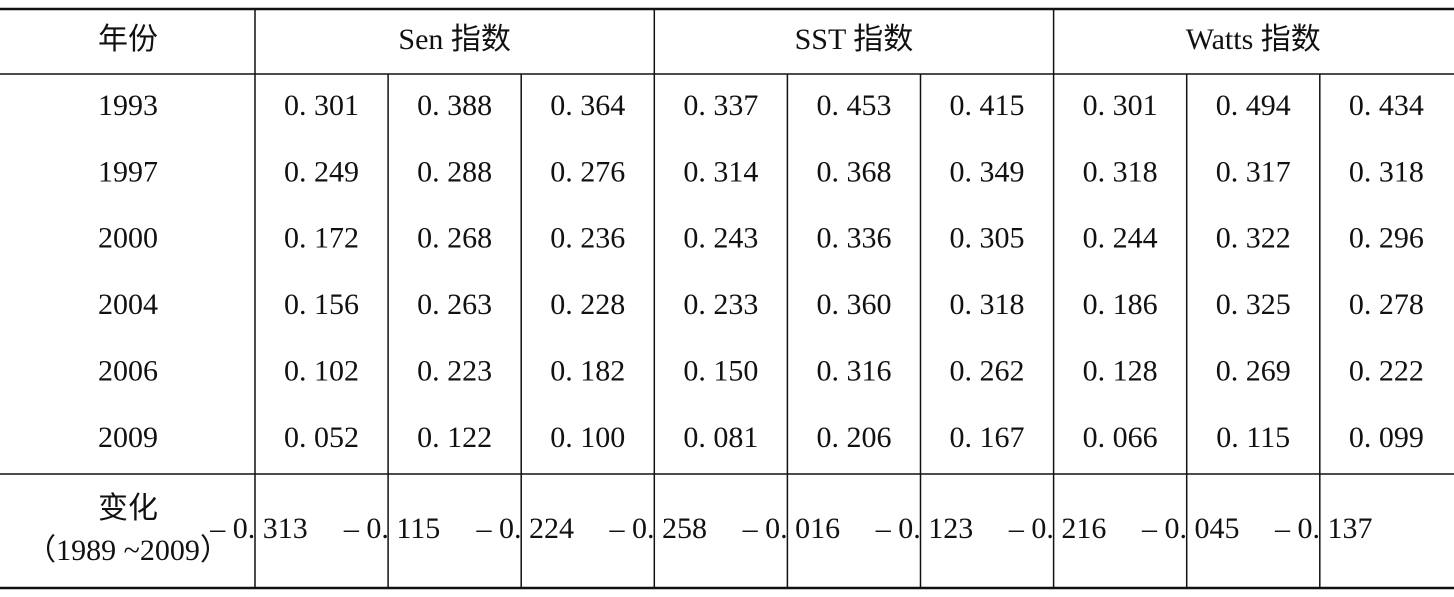 Image resolution: width=1454 pixels, height=597 pixels. What do you see at coordinates (1253, 39) in the screenshot?
I see `header-cell: Watts 指数` at bounding box center [1253, 39].